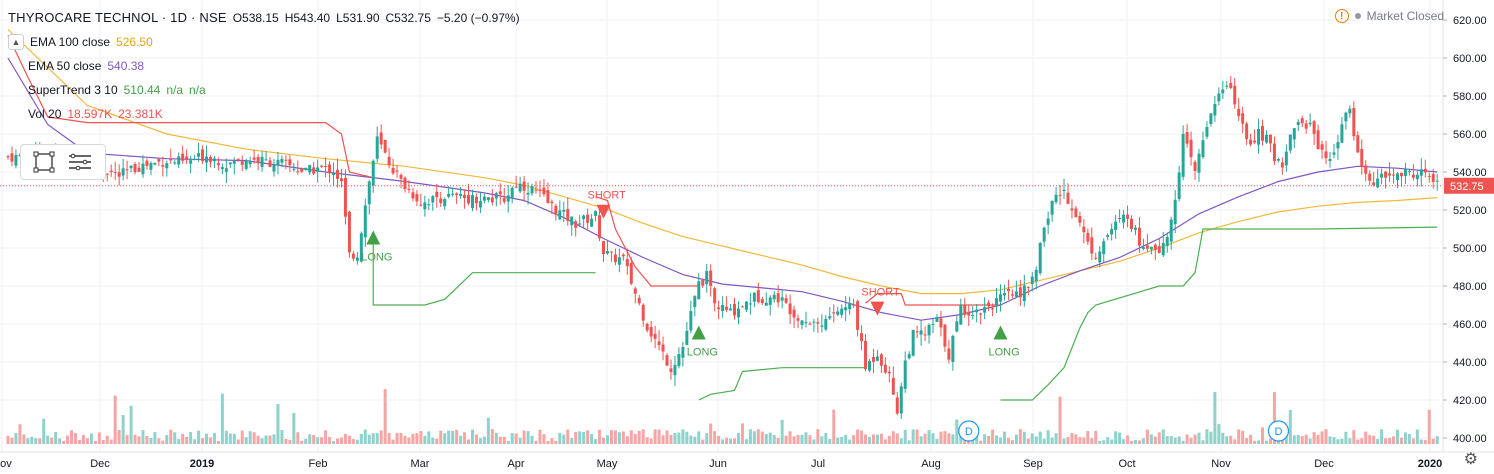  I want to click on market-status-text: Market Closed, so click(1405, 16).